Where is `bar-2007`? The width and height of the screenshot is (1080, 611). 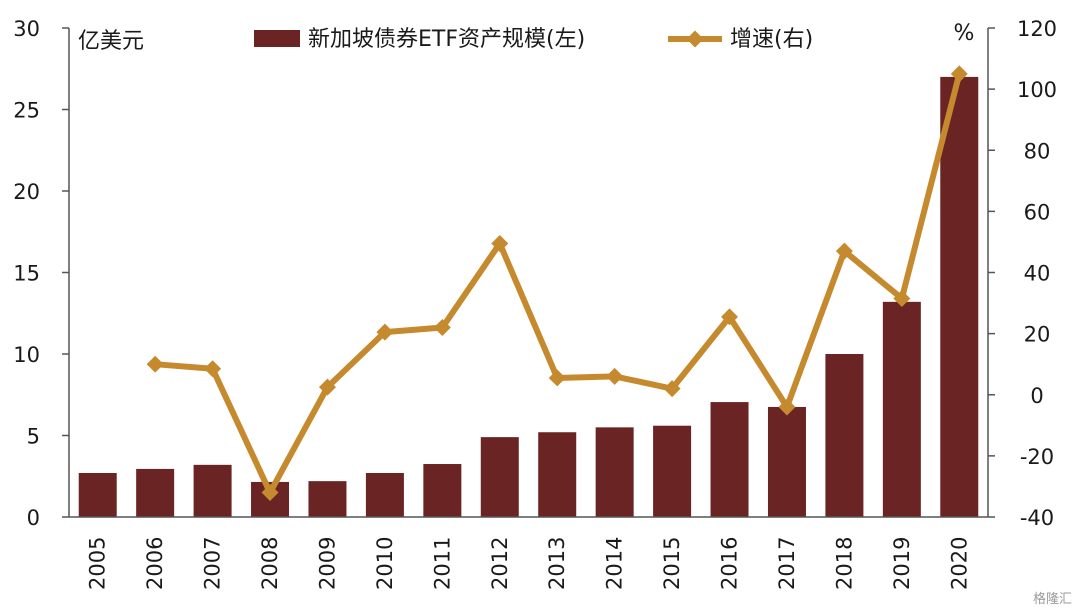
bar-2007 is located at coordinates (212, 490).